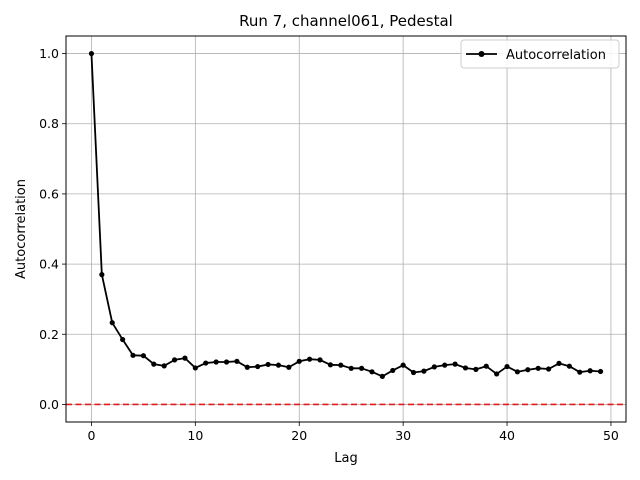  I want to click on x-tick-label: 30, so click(403, 435).